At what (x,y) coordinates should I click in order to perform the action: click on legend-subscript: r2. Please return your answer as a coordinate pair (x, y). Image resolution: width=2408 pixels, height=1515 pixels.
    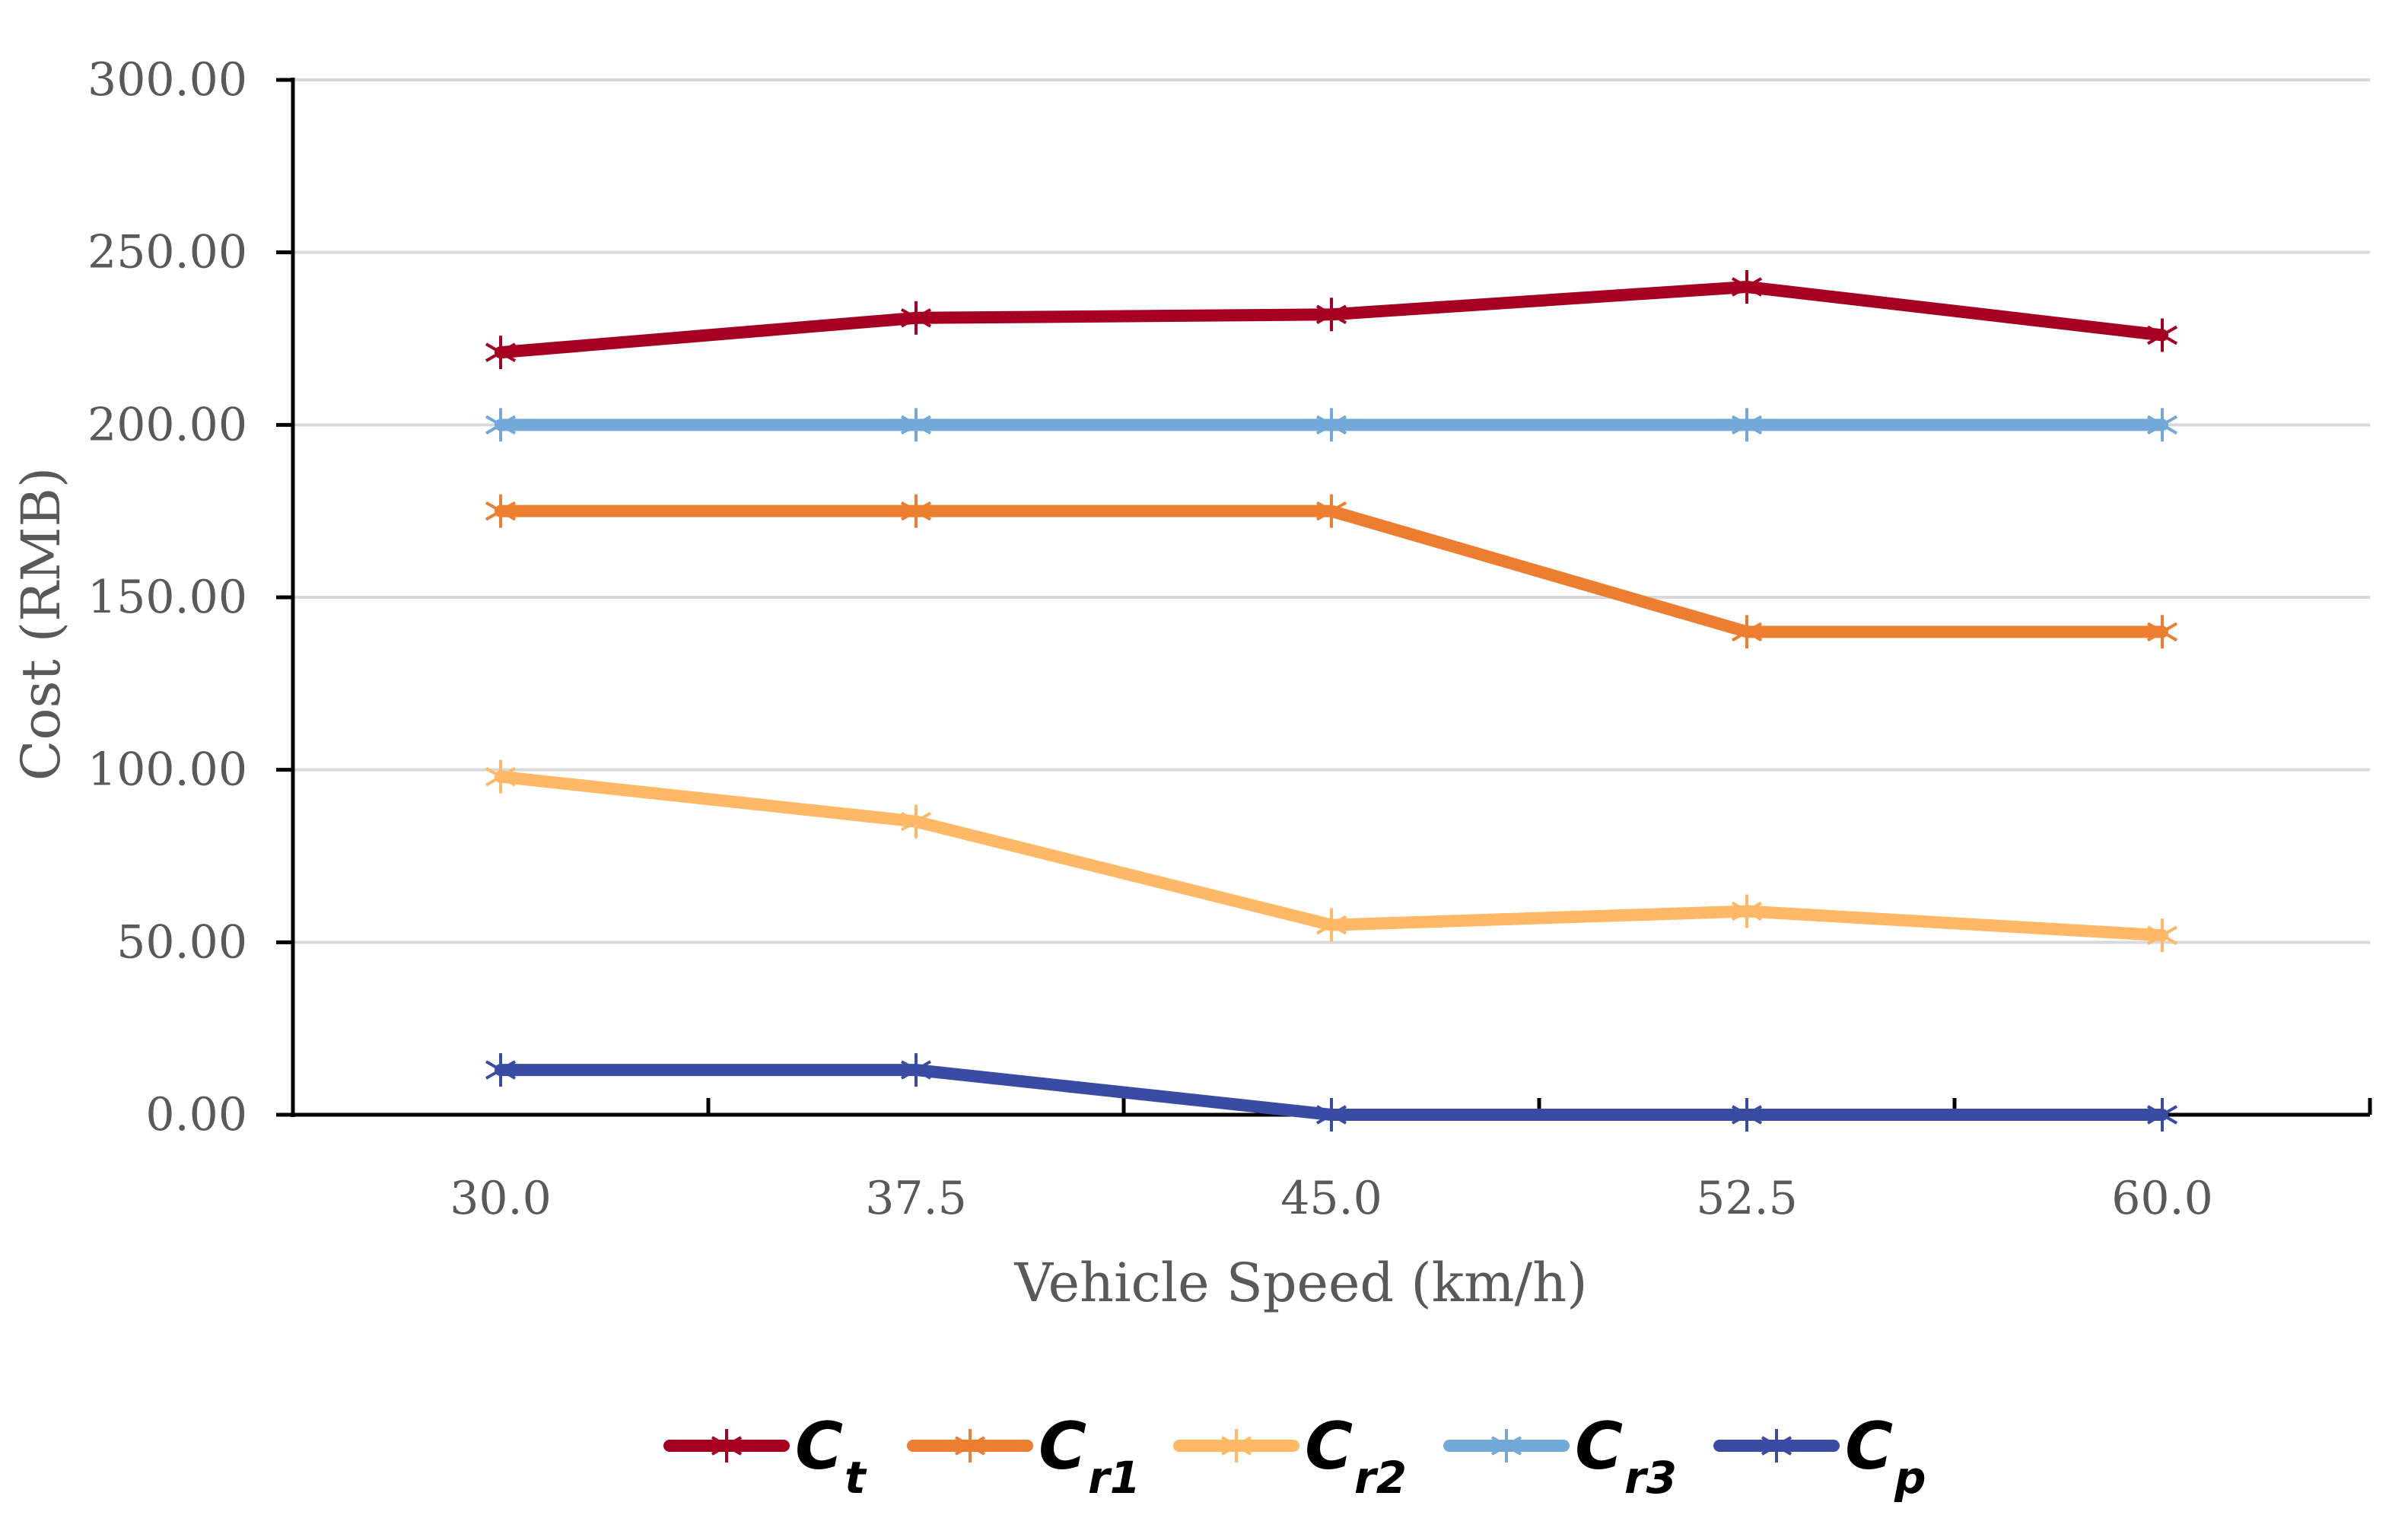
    Looking at the image, I should click on (1380, 1478).